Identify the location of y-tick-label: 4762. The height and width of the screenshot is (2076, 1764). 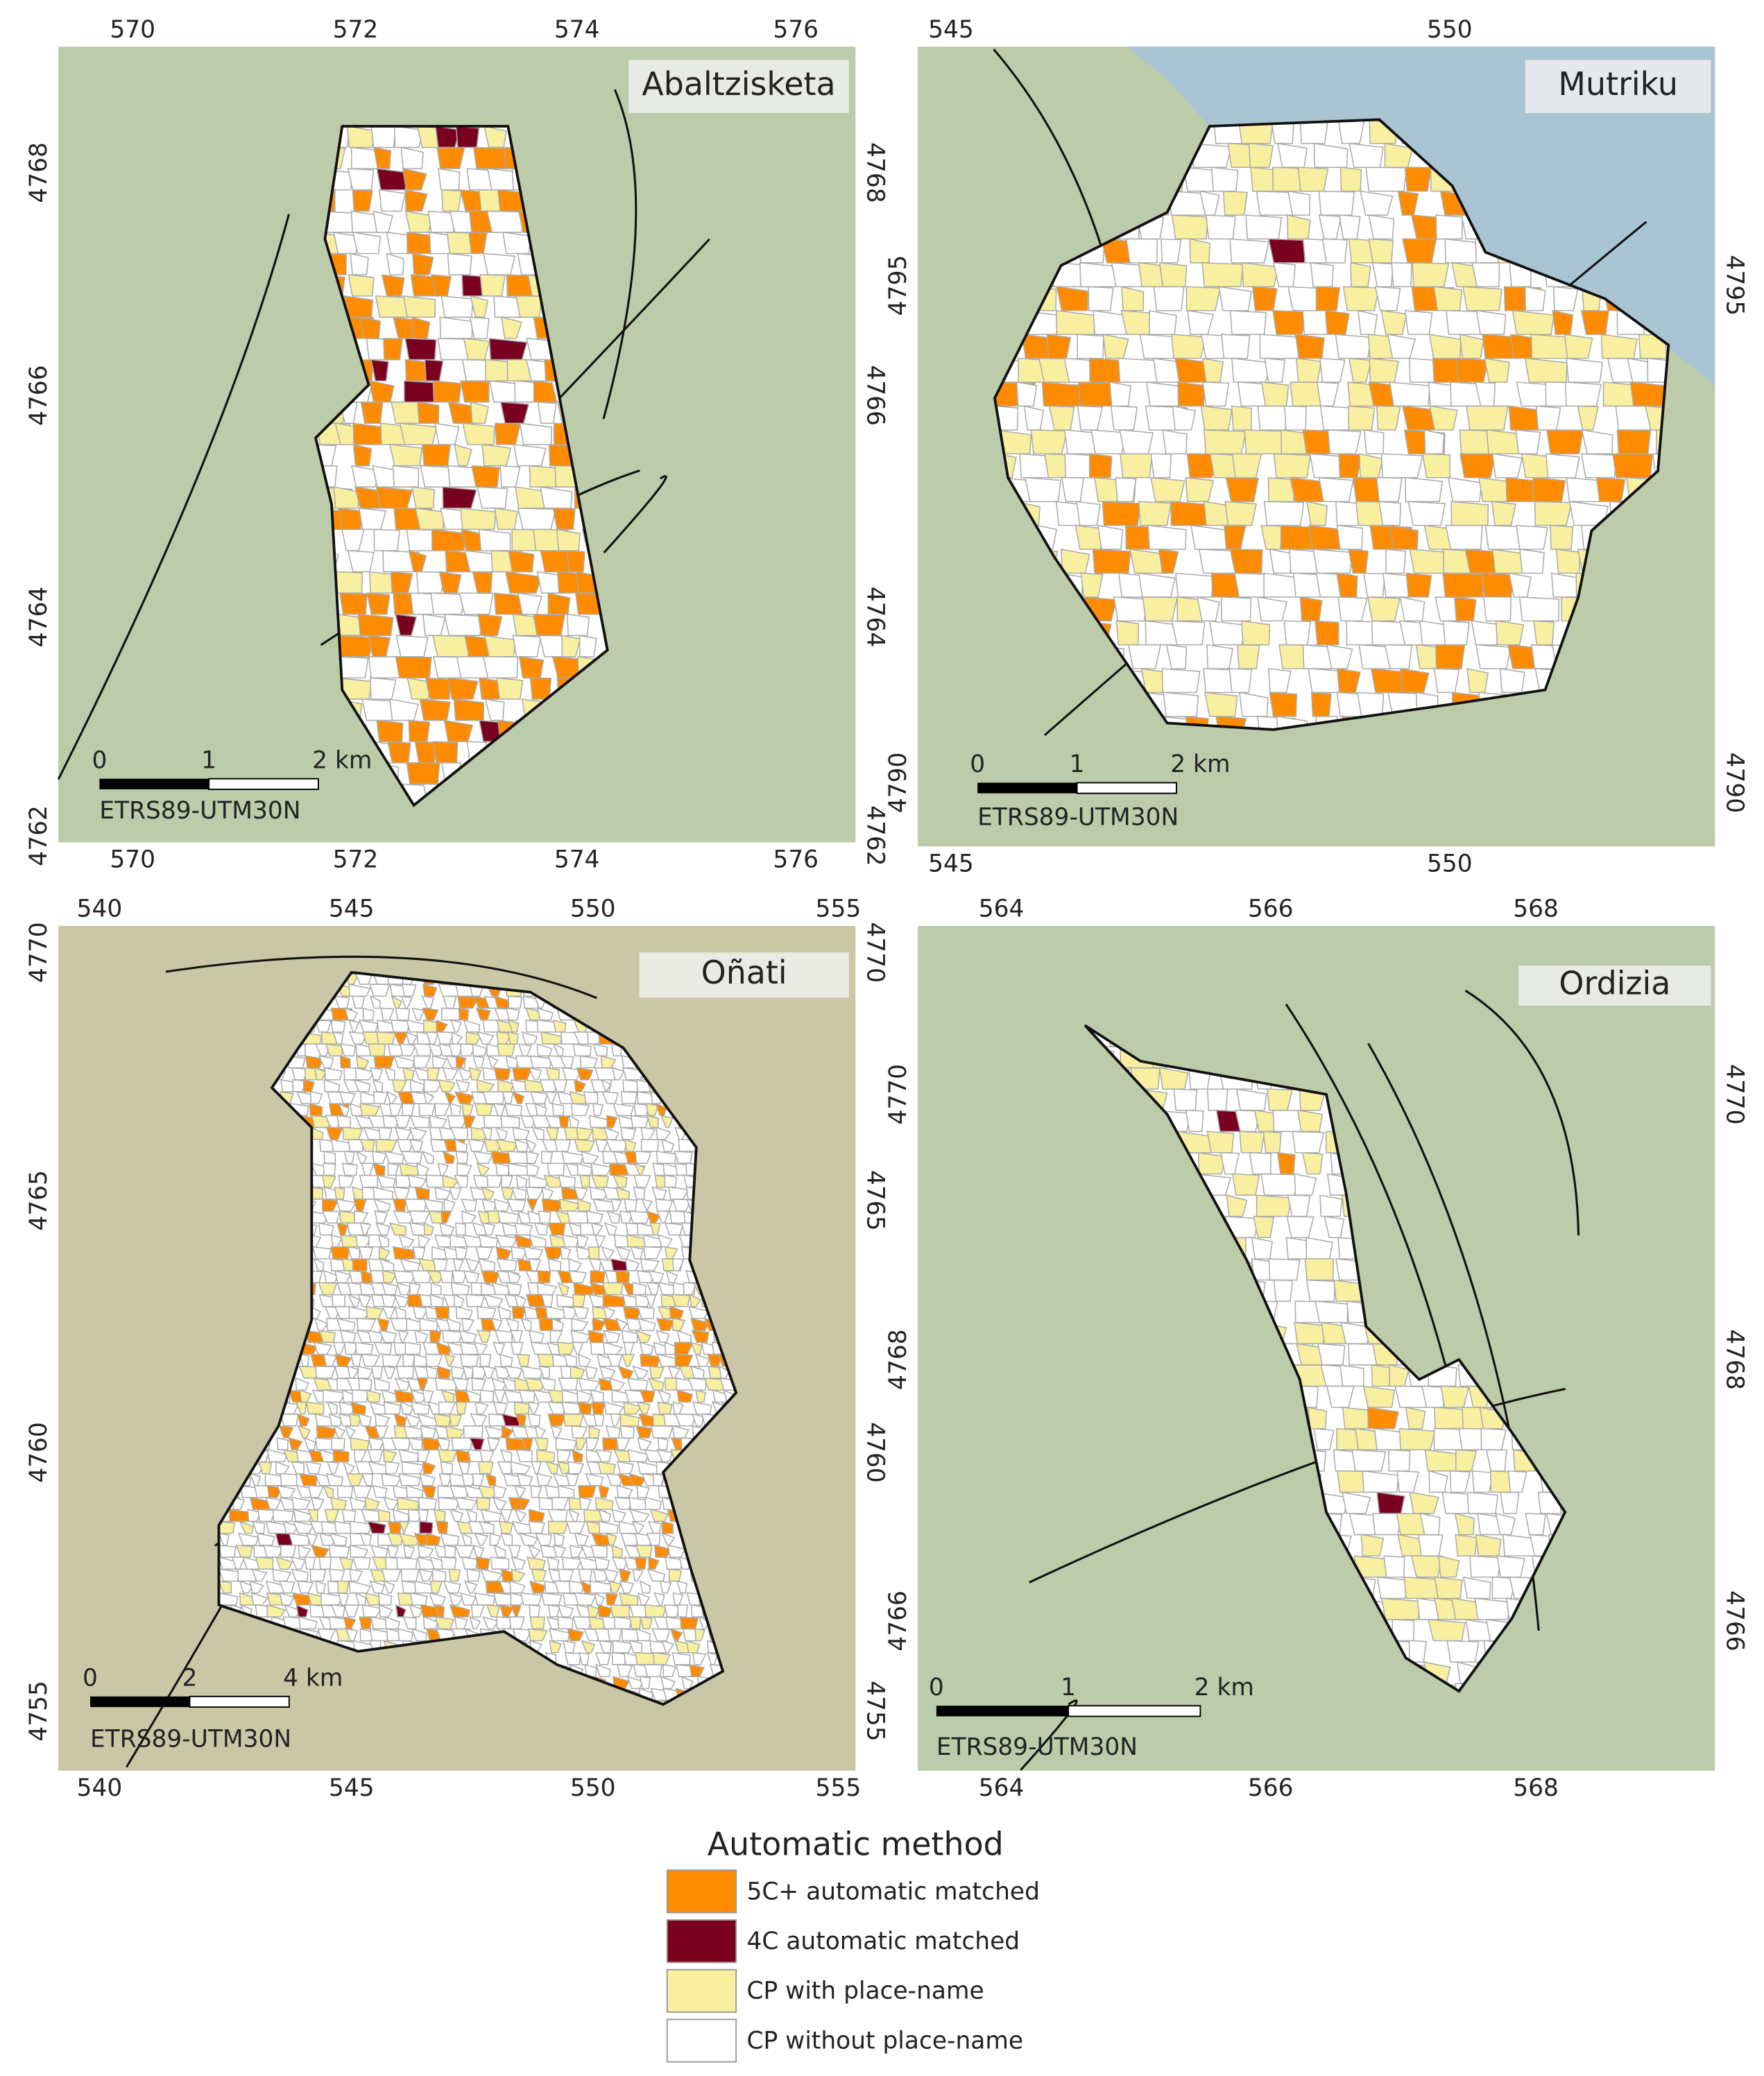
(39, 835).